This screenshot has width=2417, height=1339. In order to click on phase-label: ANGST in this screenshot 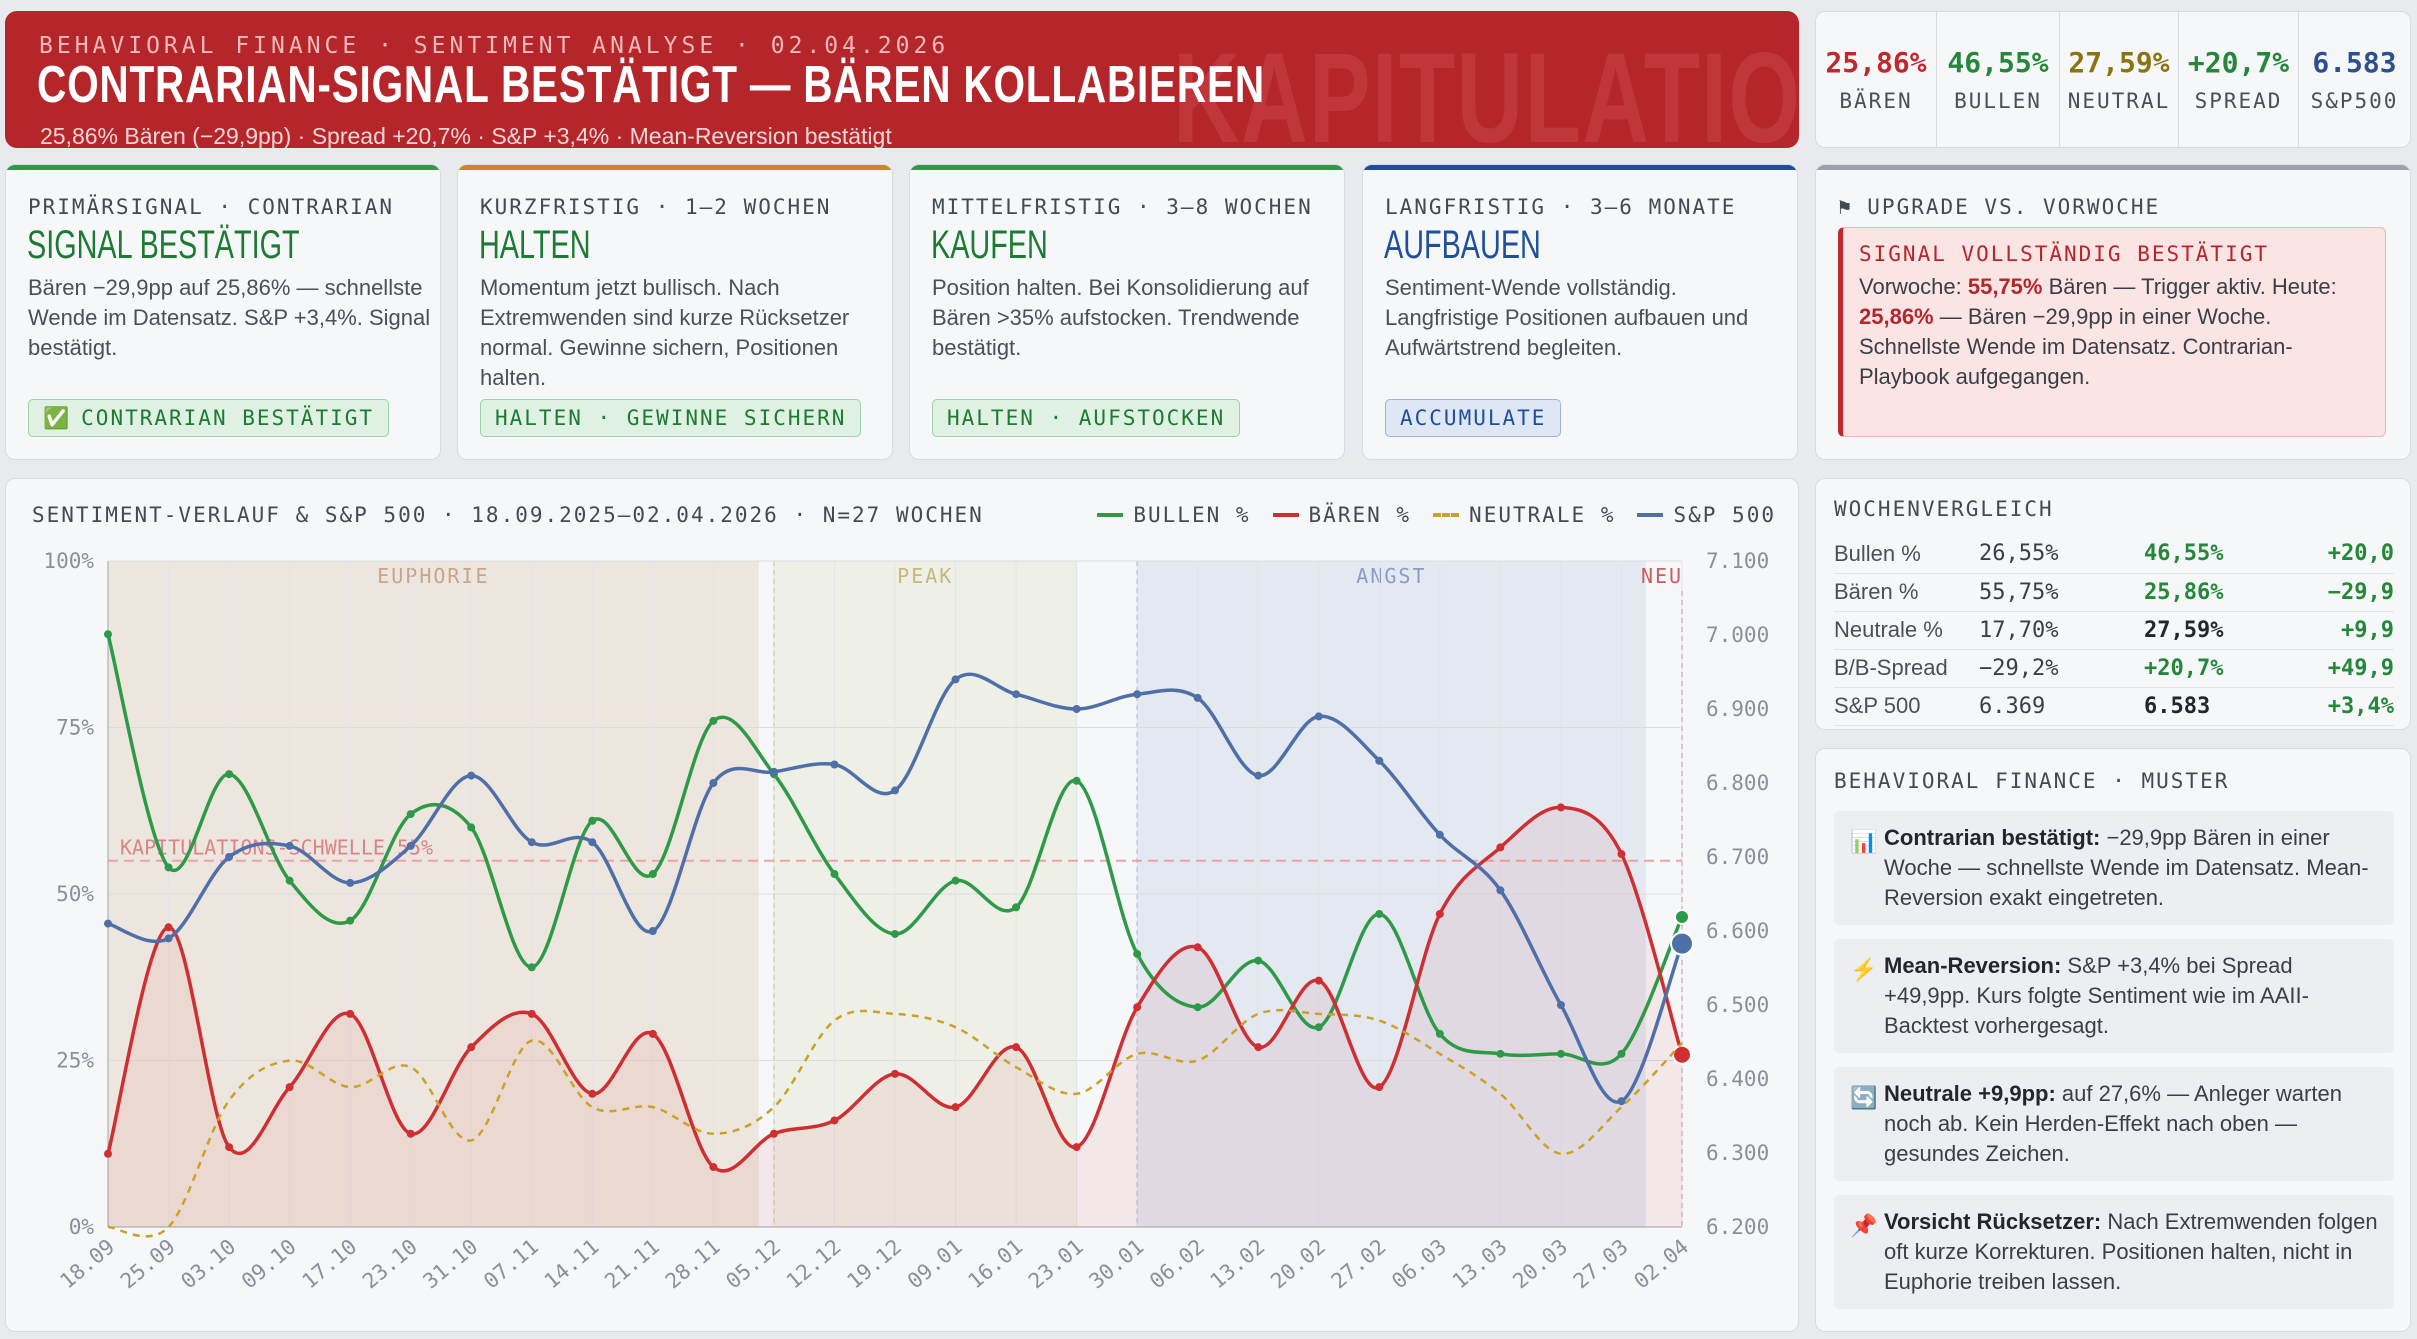, I will do `click(1391, 576)`.